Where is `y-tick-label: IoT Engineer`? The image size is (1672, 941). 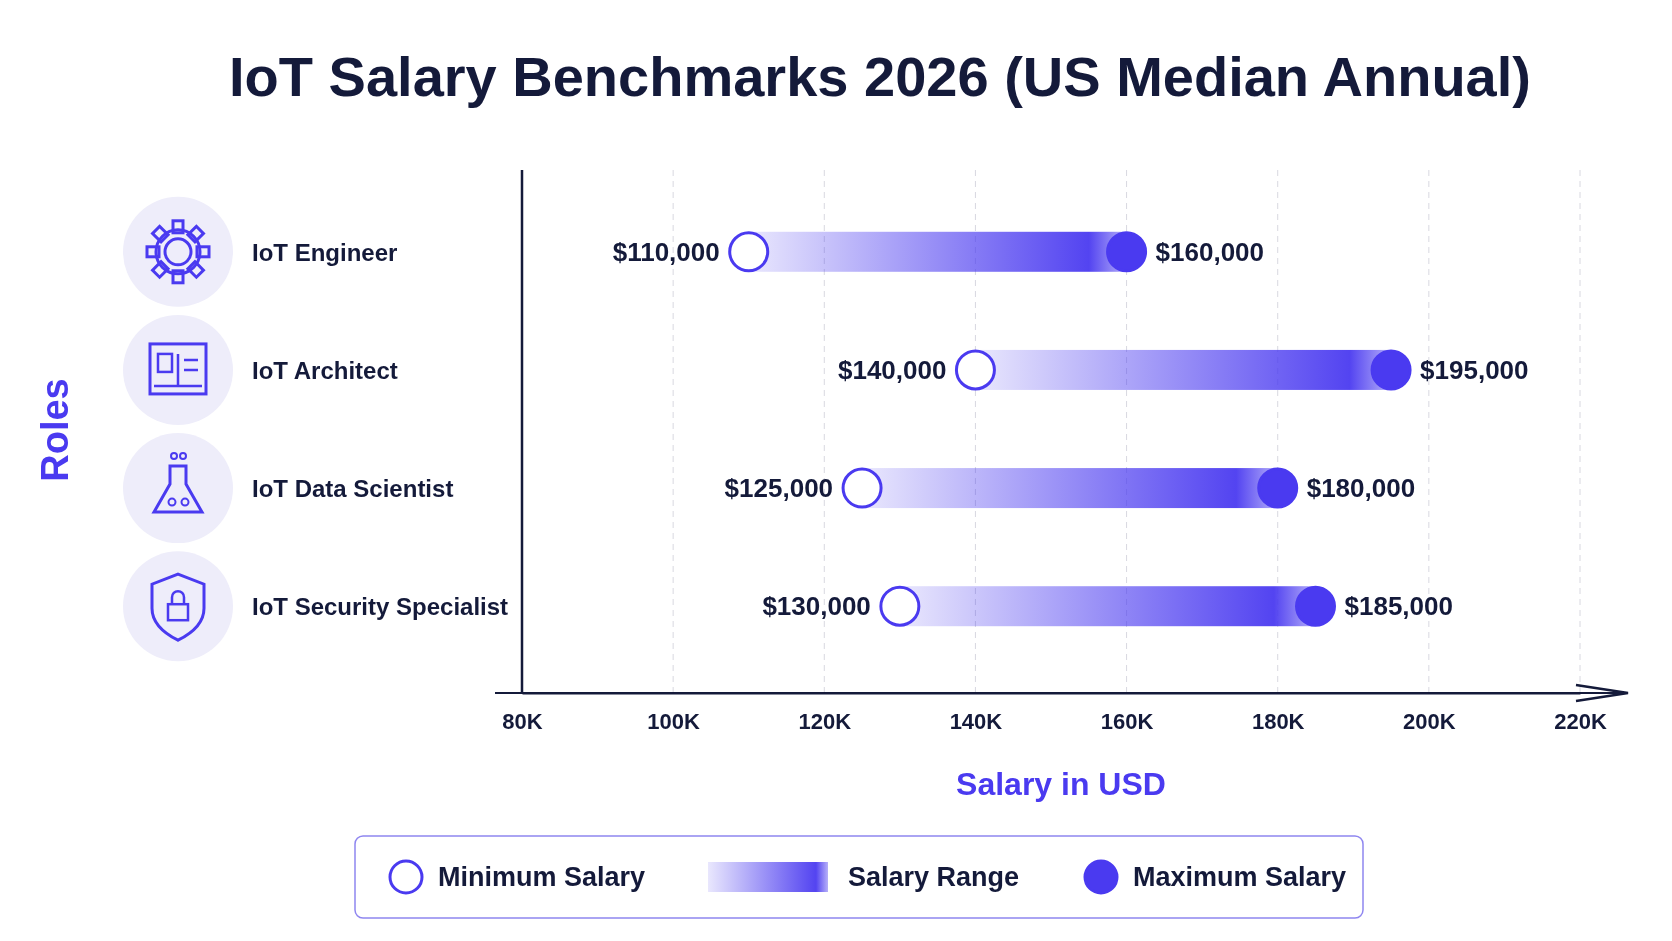 y-tick-label: IoT Engineer is located at coordinates (325, 252).